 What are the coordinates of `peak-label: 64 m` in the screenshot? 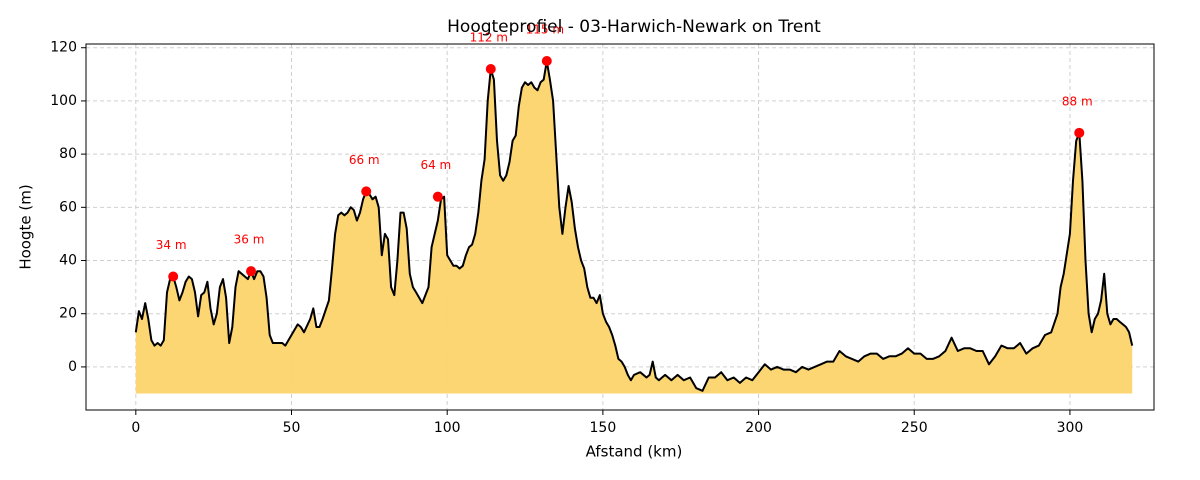 It's located at (435, 165).